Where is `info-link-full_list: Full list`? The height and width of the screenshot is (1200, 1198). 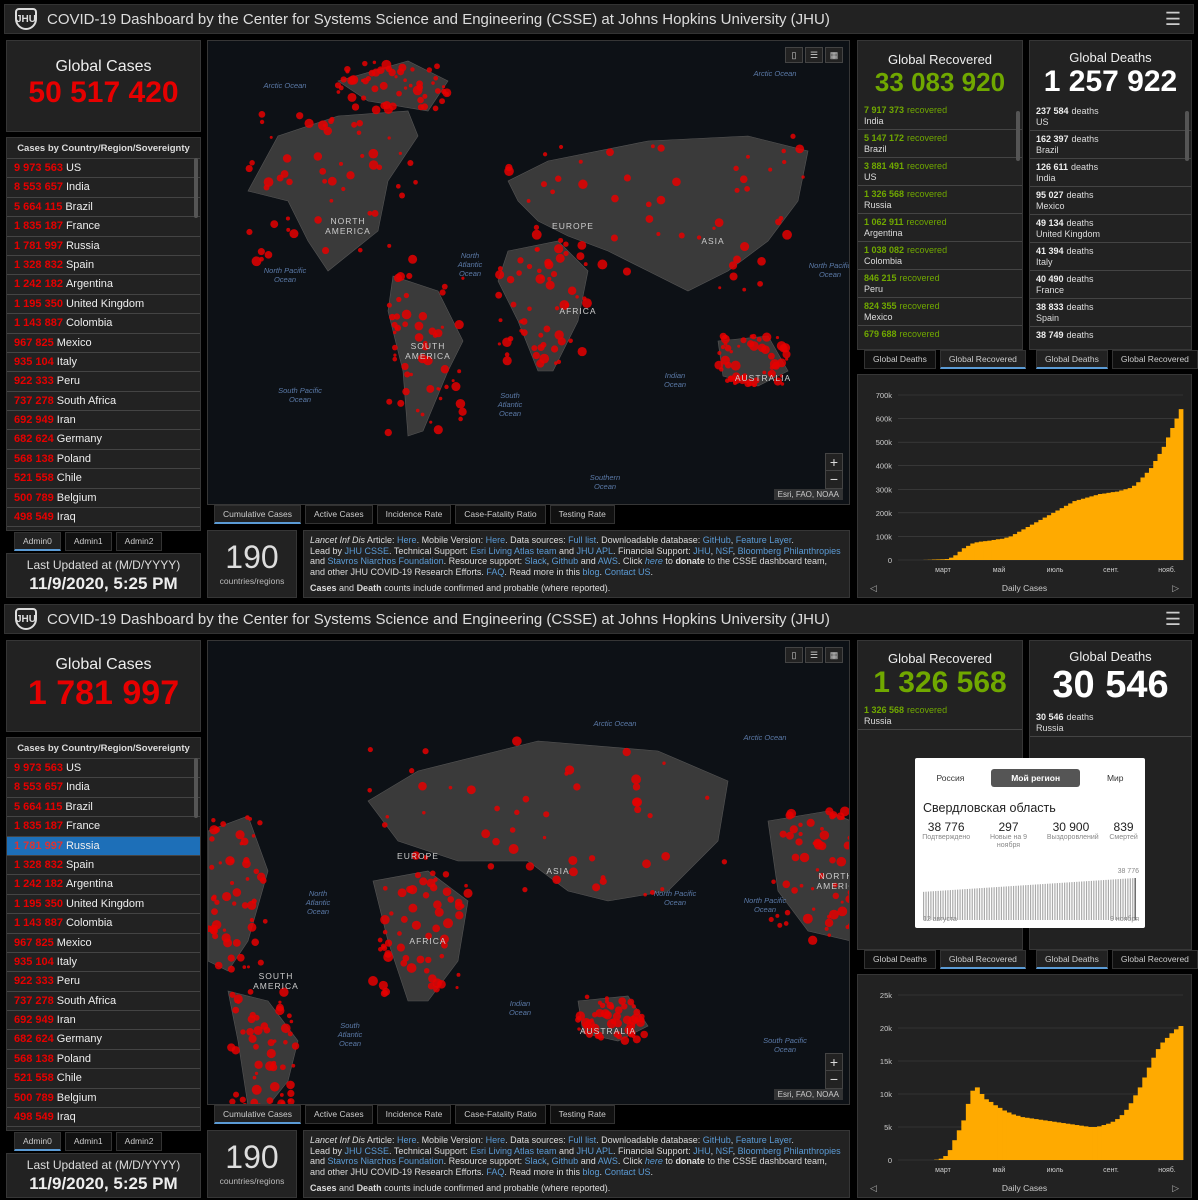
info-link-full_list: Full list is located at coordinates (582, 540).